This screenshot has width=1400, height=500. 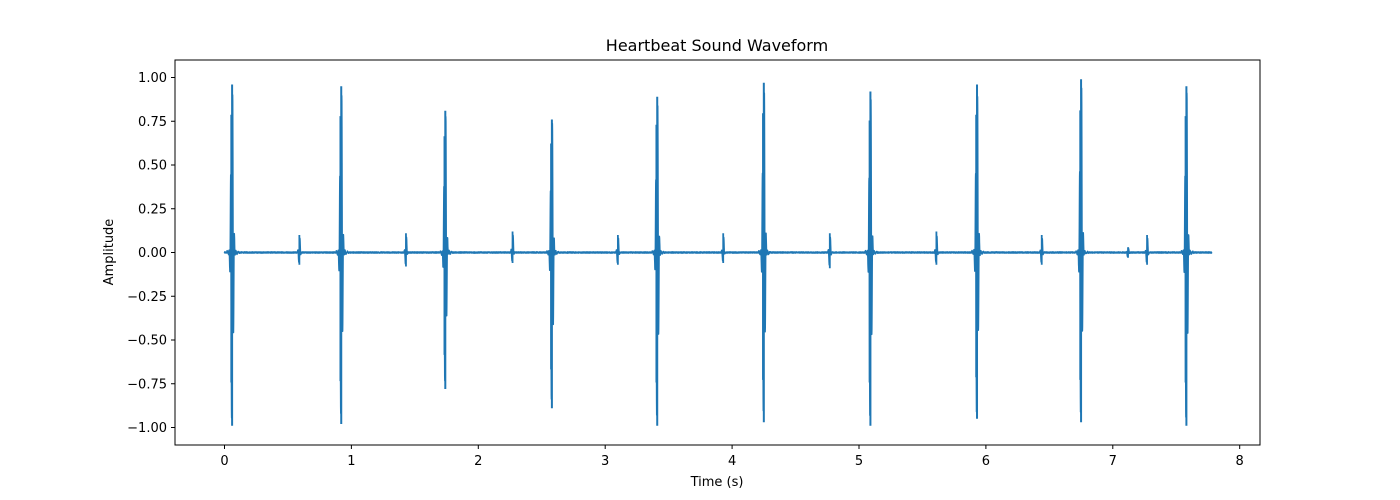 What do you see at coordinates (732, 461) in the screenshot?
I see `x-tick-label: 4` at bounding box center [732, 461].